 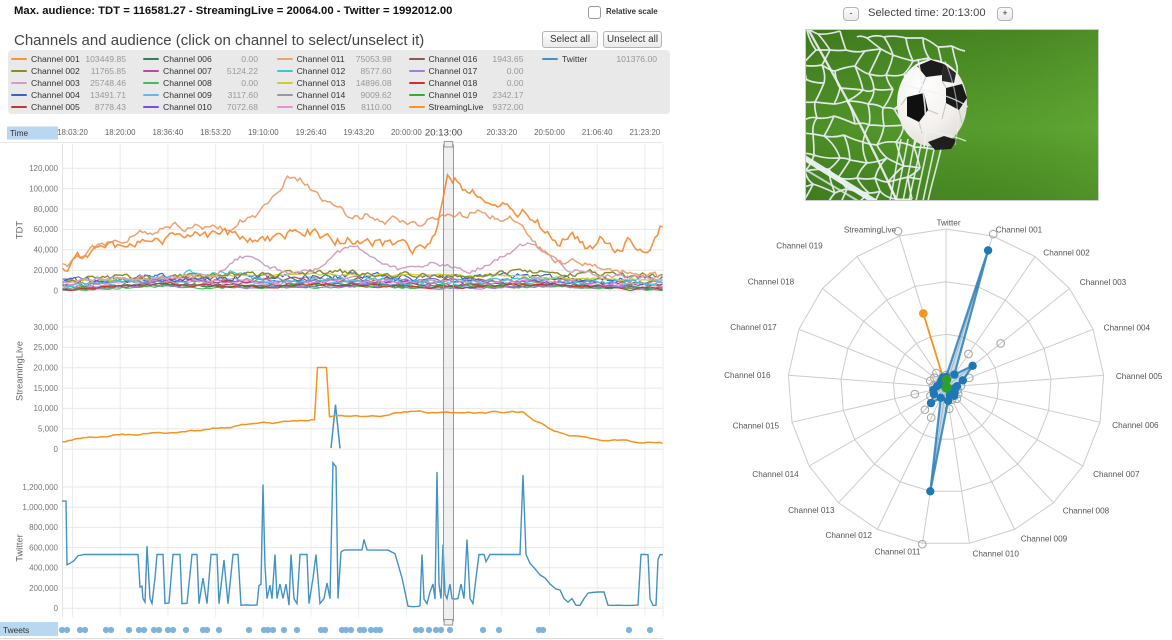 I want to click on svg-text: Channel 018, so click(x=771, y=281).